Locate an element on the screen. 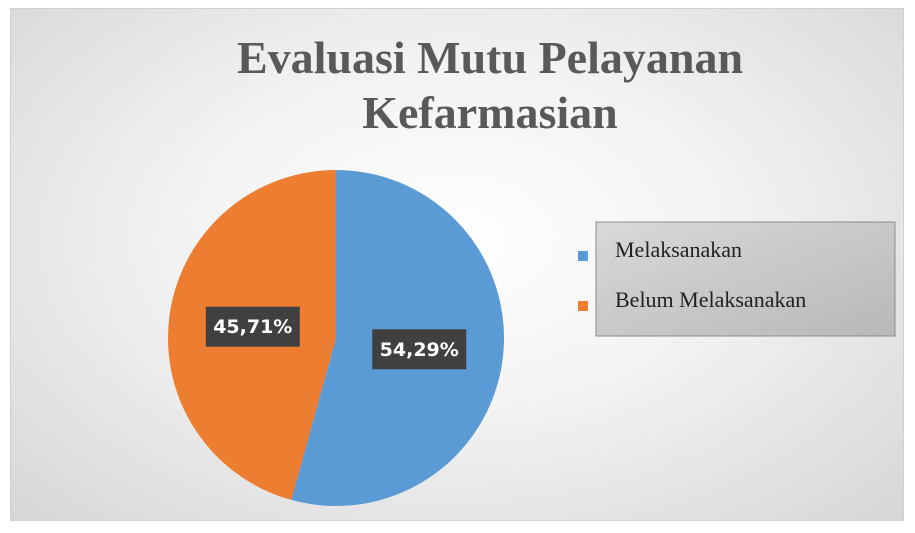  data-label: 54,29% is located at coordinates (419, 350).